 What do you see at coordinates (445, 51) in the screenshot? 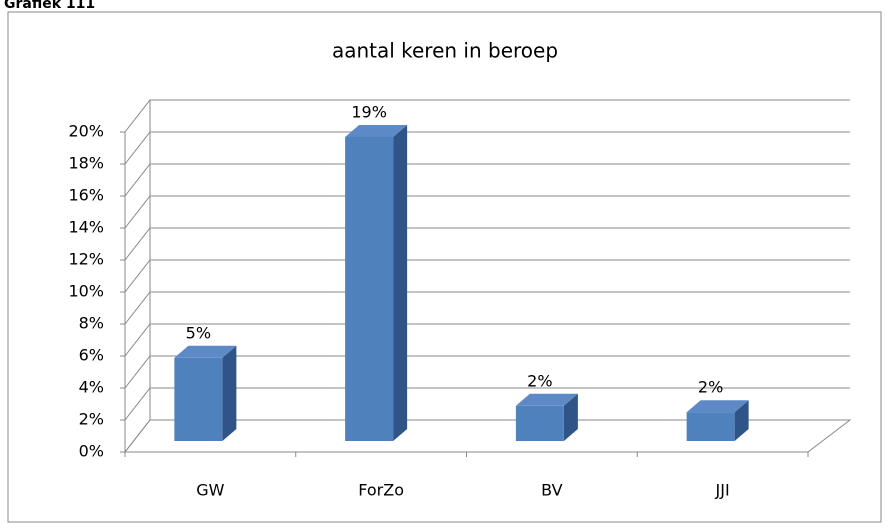
I see `chart-title: aantal keren in beroep` at bounding box center [445, 51].